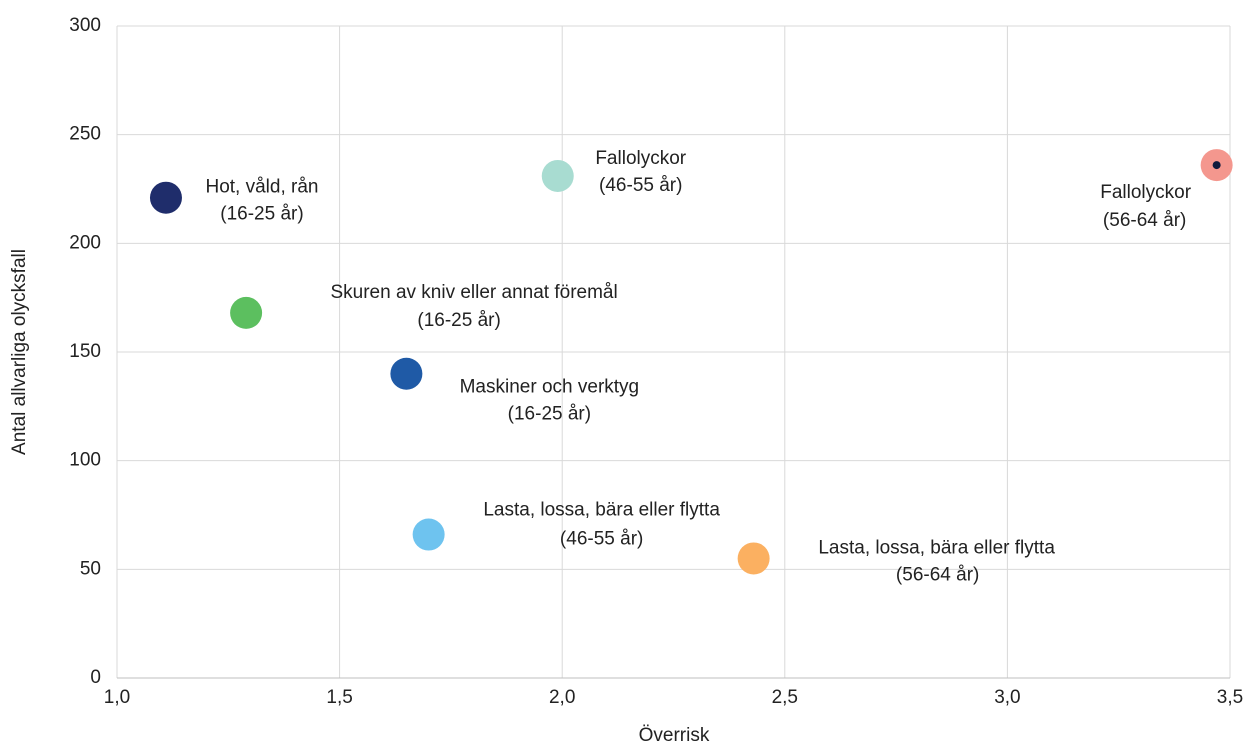 This screenshot has width=1250, height=749. I want to click on y-axis-title: Antal allvarliga olycksfall, so click(19, 352).